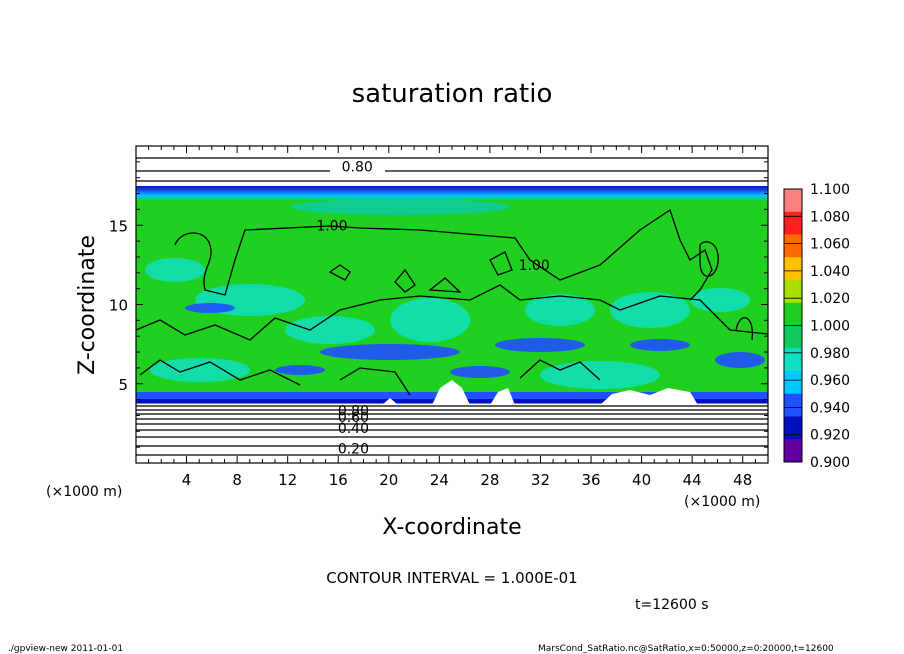  I want to click on contour-label: 0.60, so click(353, 418).